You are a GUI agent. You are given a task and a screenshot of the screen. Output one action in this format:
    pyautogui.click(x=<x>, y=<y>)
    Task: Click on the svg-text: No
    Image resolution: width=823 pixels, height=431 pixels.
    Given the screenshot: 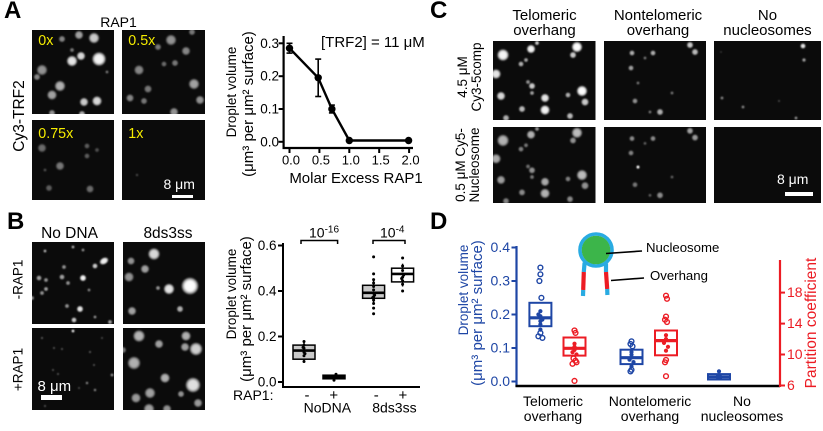 What is the action you would take?
    pyautogui.click(x=742, y=401)
    